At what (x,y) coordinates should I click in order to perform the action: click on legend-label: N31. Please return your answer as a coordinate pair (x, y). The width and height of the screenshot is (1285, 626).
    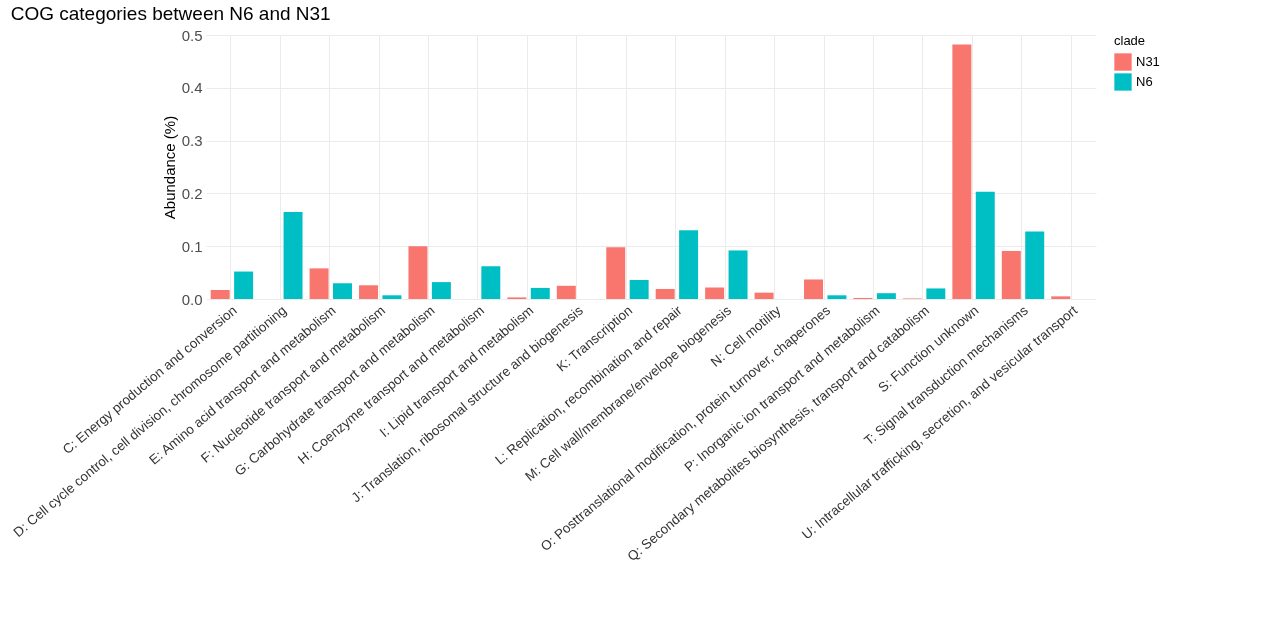
    Looking at the image, I should click on (1148, 61).